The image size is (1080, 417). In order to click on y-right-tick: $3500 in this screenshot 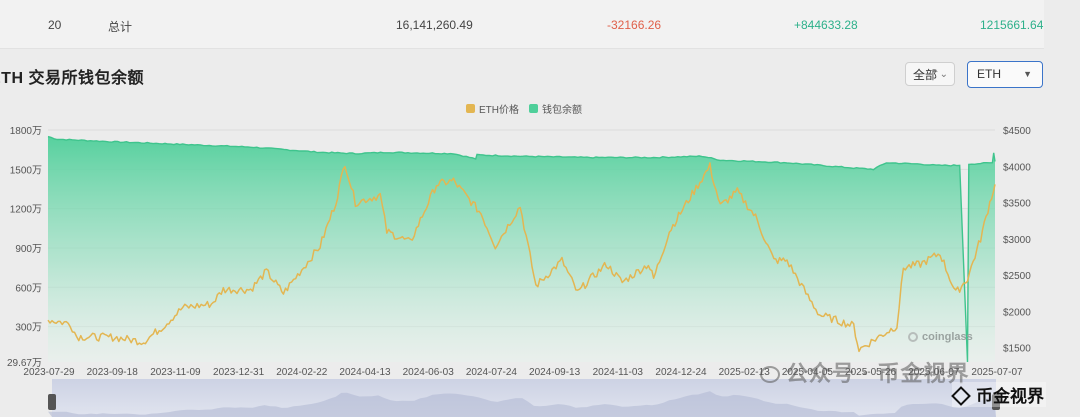, I will do `click(1017, 204)`.